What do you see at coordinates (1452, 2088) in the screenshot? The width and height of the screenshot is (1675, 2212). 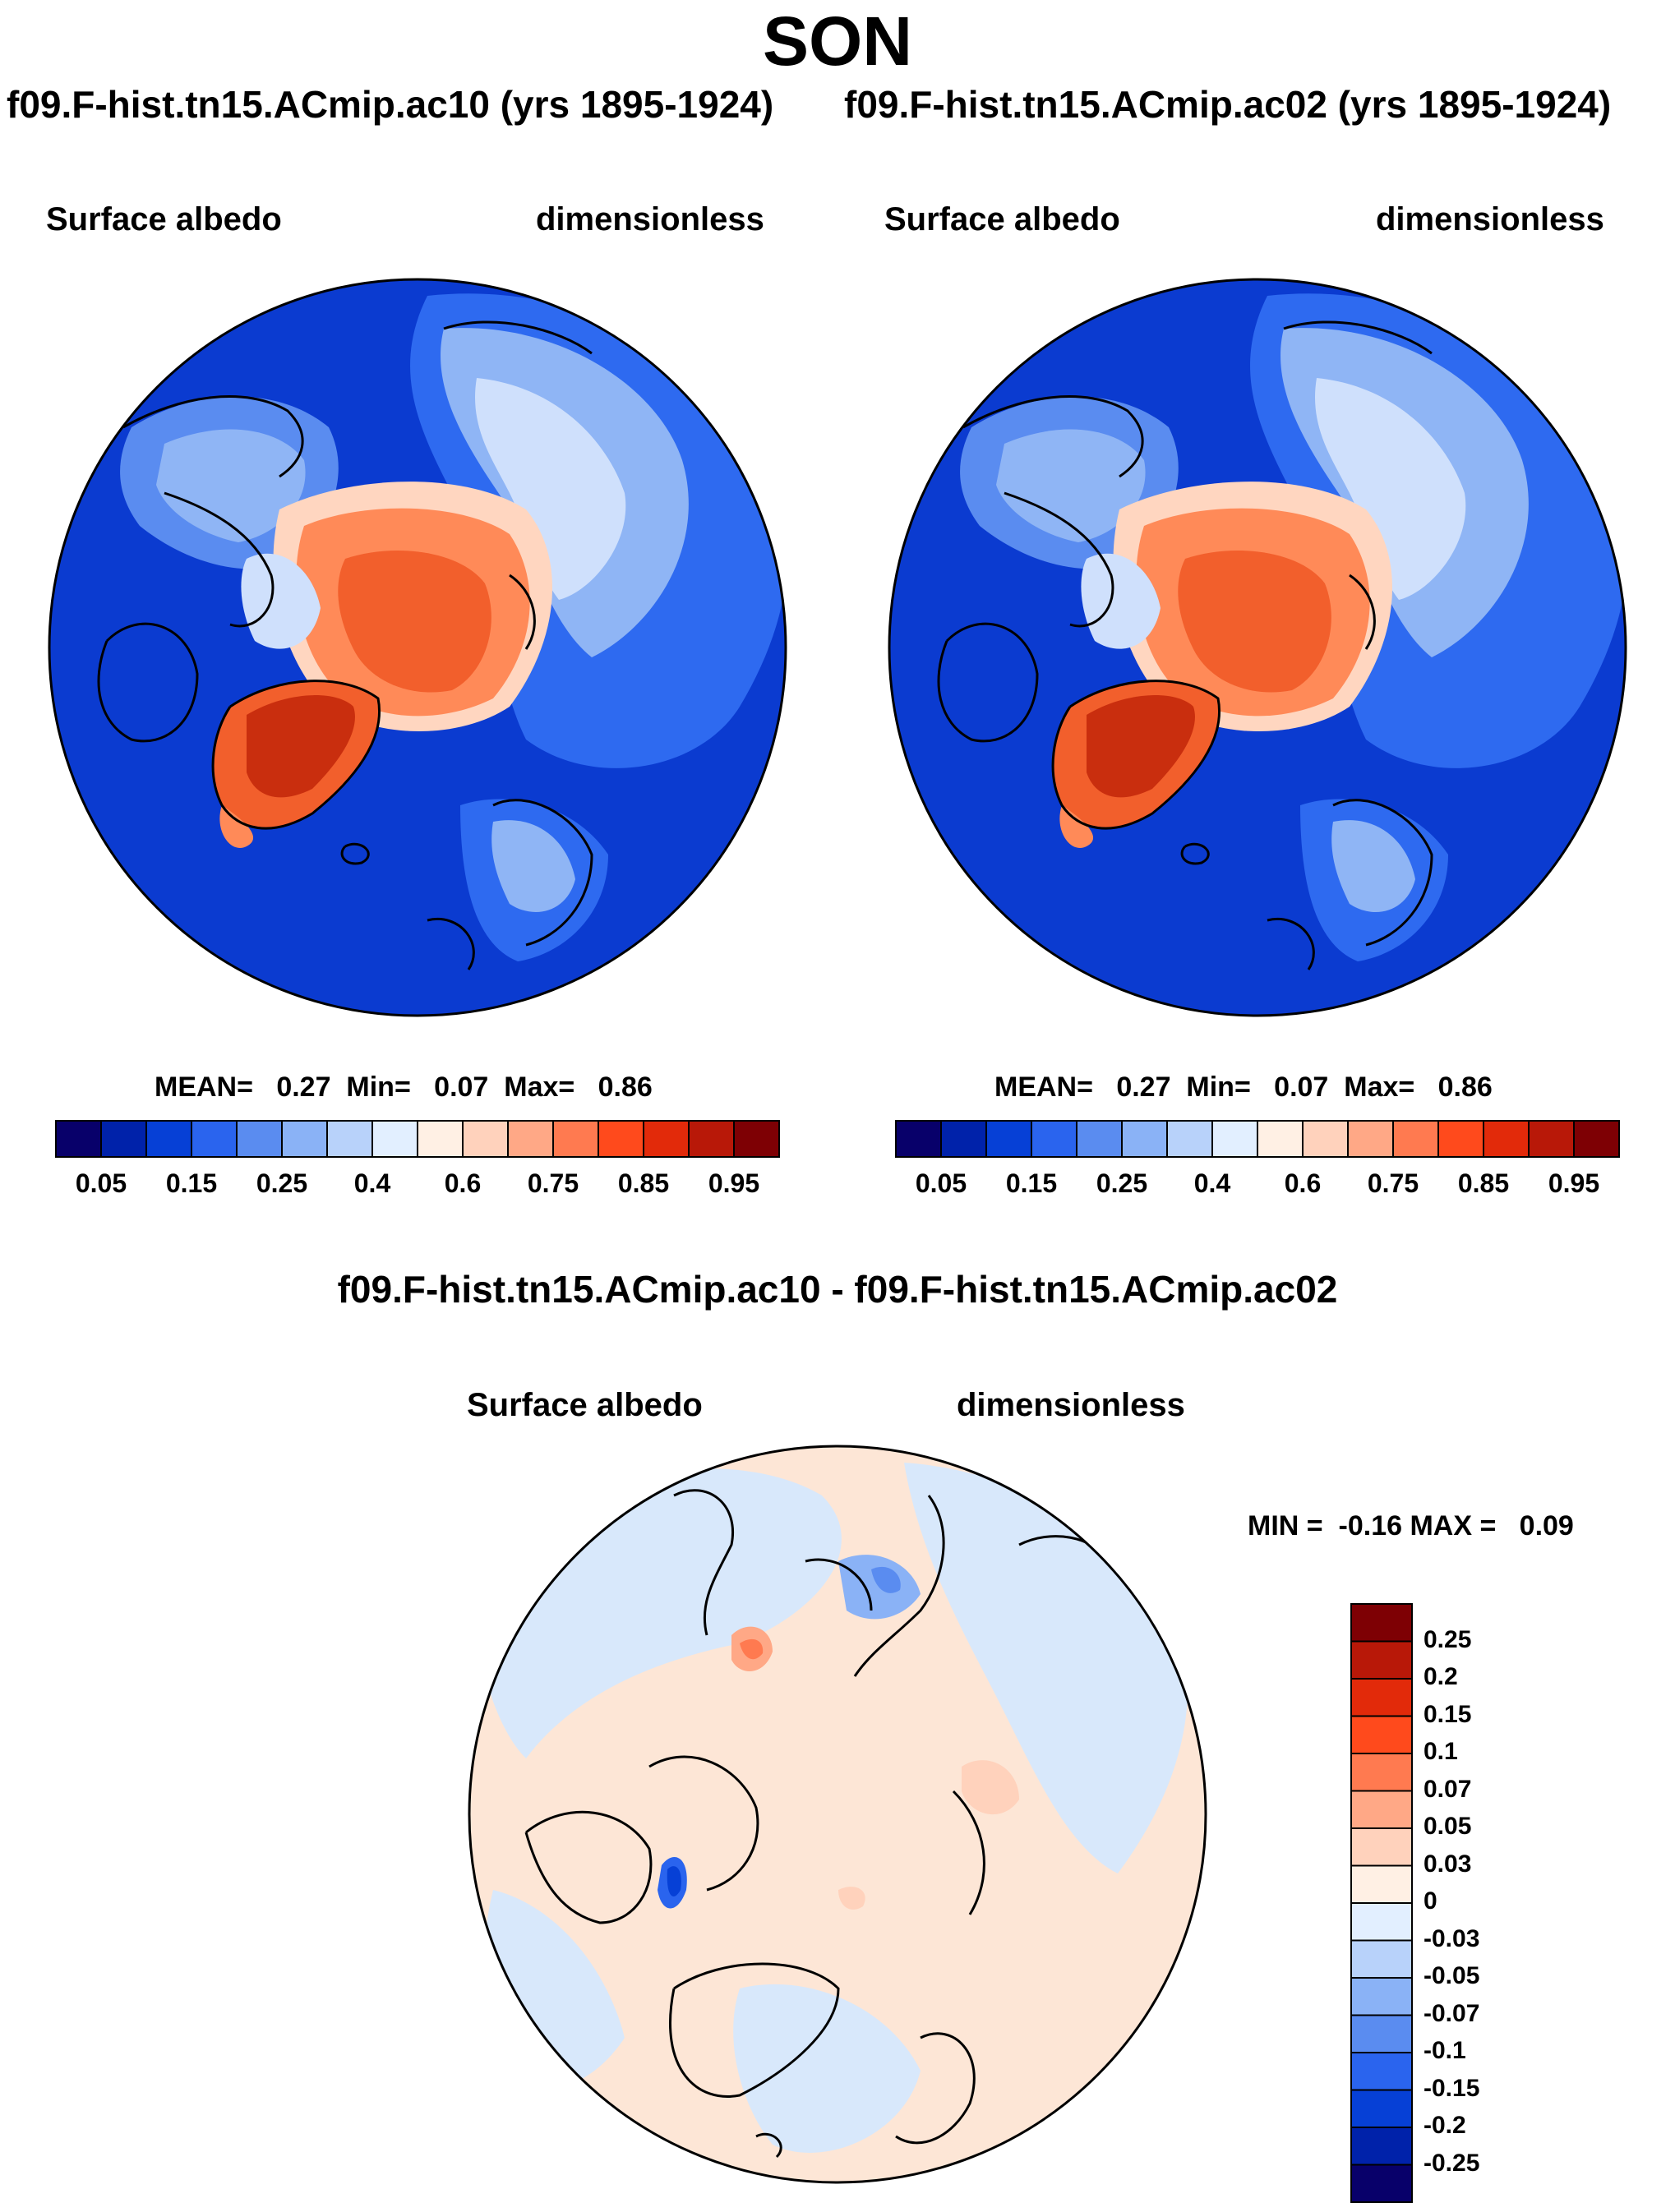 I see `colorbar-tick-label: -0.15` at bounding box center [1452, 2088].